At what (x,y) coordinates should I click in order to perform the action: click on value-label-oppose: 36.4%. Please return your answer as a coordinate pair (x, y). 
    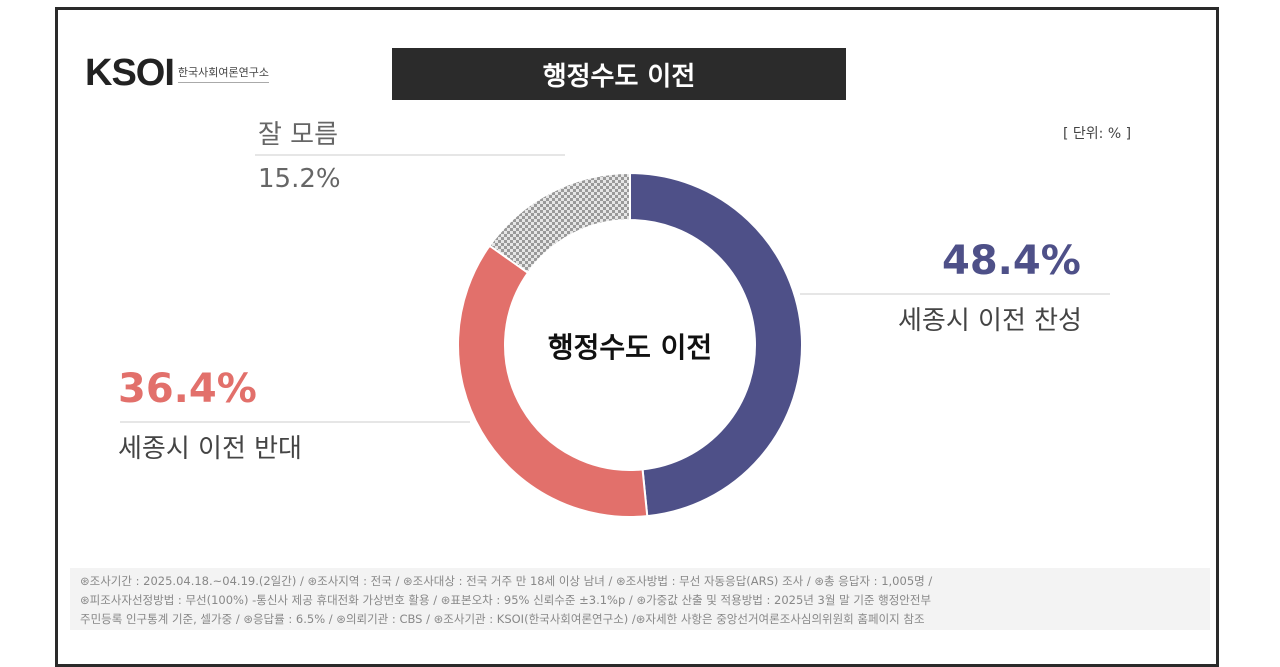
    Looking at the image, I should click on (187, 389).